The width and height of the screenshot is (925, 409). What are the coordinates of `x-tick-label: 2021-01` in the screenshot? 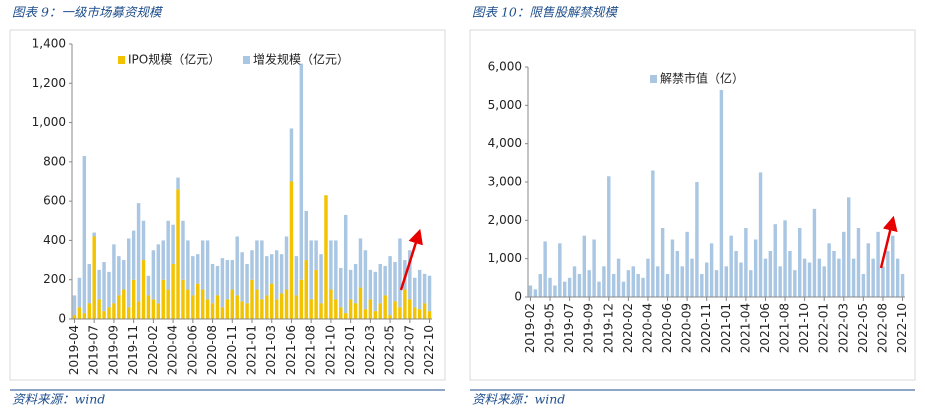 It's located at (726, 328).